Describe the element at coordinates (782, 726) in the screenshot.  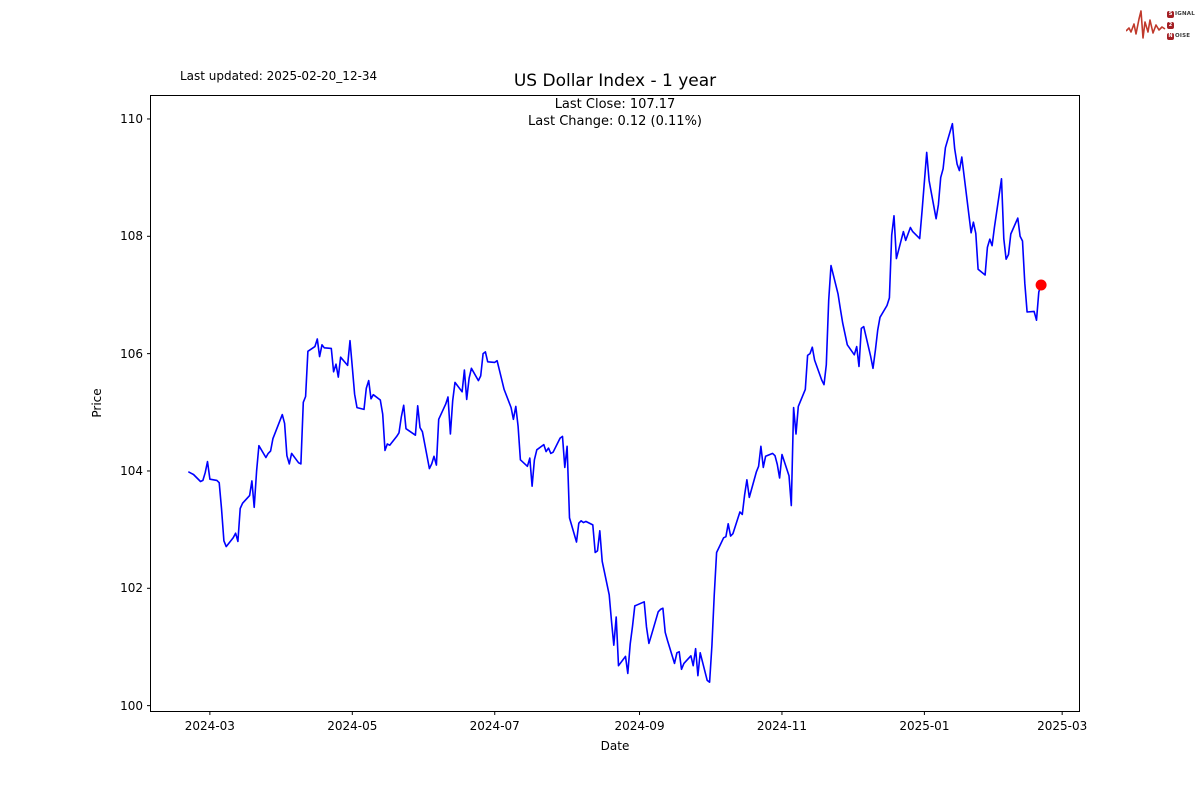
I see `x-tick-label: 2024-11` at that location.